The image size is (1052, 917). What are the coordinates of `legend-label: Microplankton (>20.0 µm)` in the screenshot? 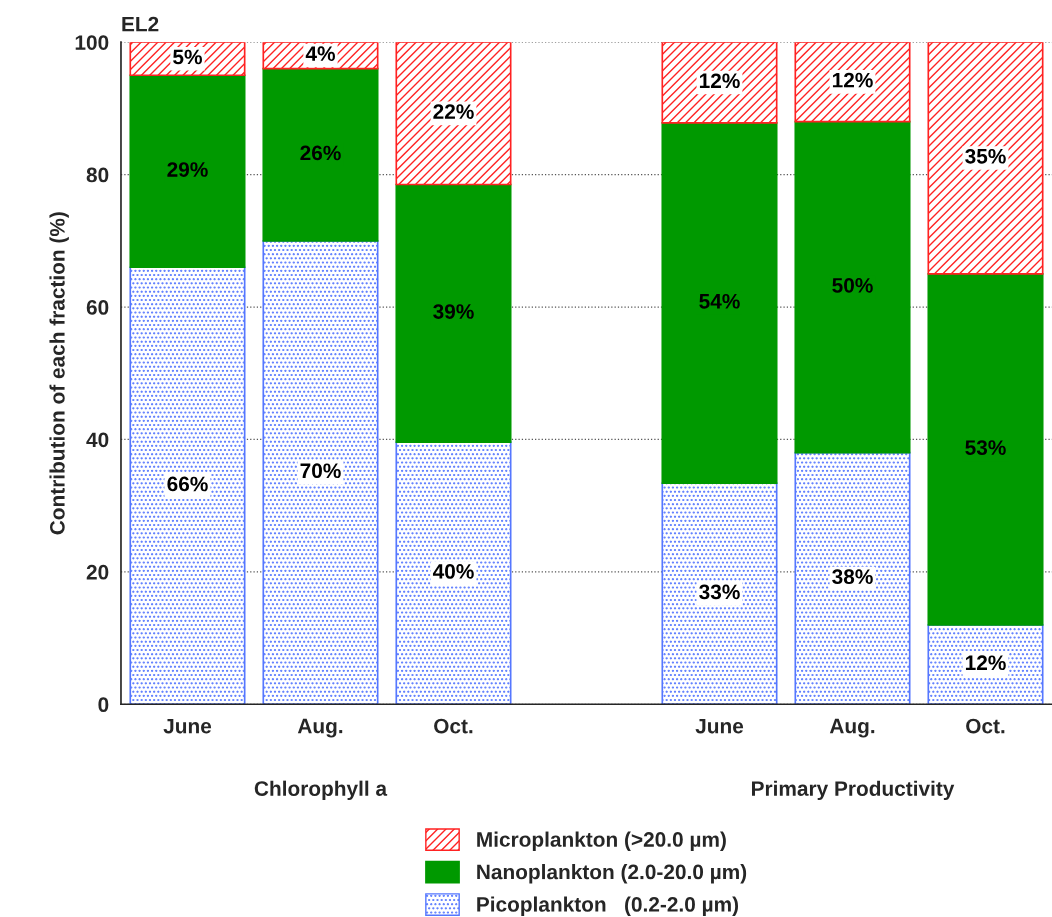 It's located at (601, 841).